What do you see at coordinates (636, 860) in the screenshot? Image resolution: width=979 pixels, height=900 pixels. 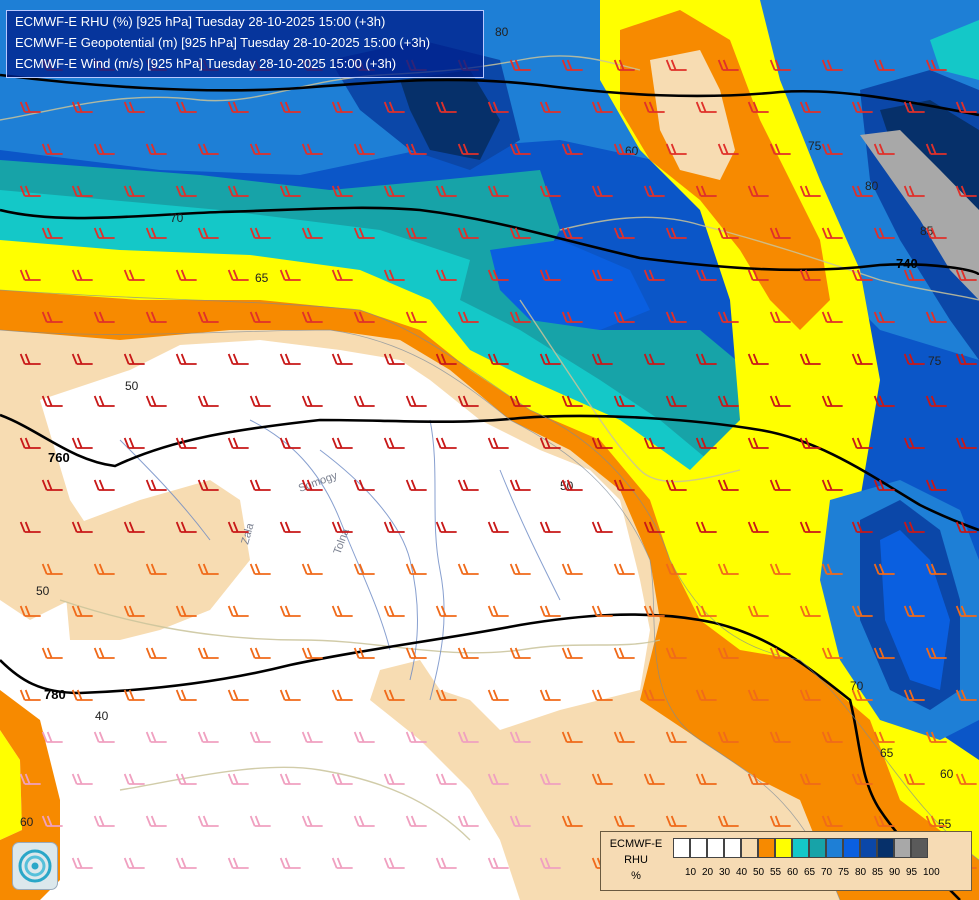 I see `legend-title: ECMWF-E RHU %` at bounding box center [636, 860].